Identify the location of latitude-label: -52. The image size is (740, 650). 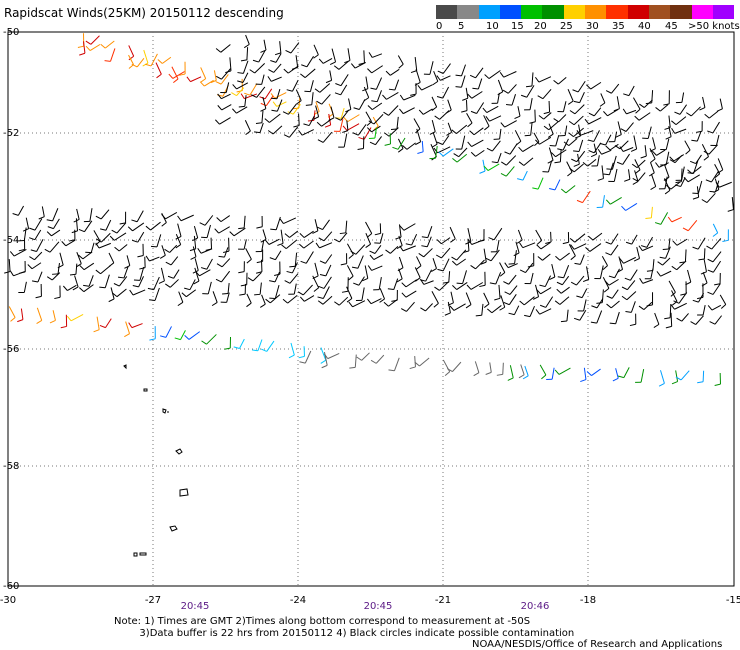
(11, 133).